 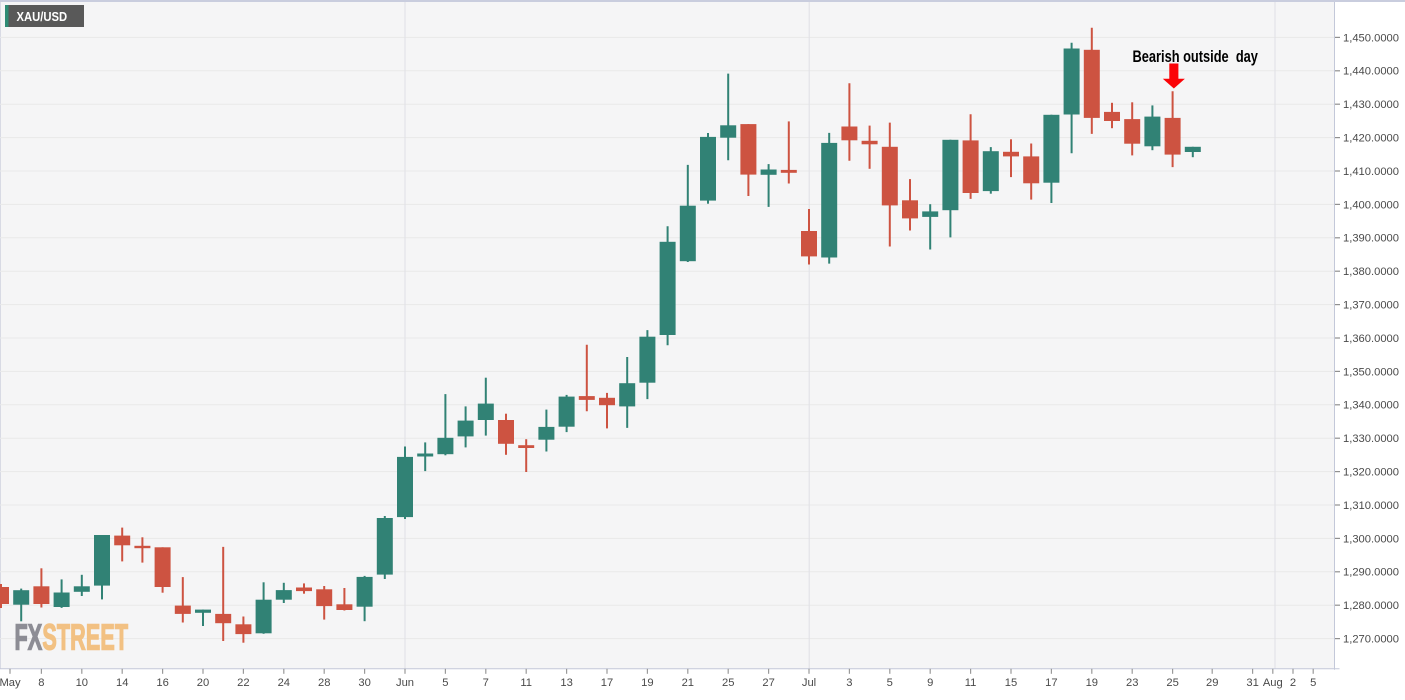 I want to click on svg-text: May, so click(x=10, y=683).